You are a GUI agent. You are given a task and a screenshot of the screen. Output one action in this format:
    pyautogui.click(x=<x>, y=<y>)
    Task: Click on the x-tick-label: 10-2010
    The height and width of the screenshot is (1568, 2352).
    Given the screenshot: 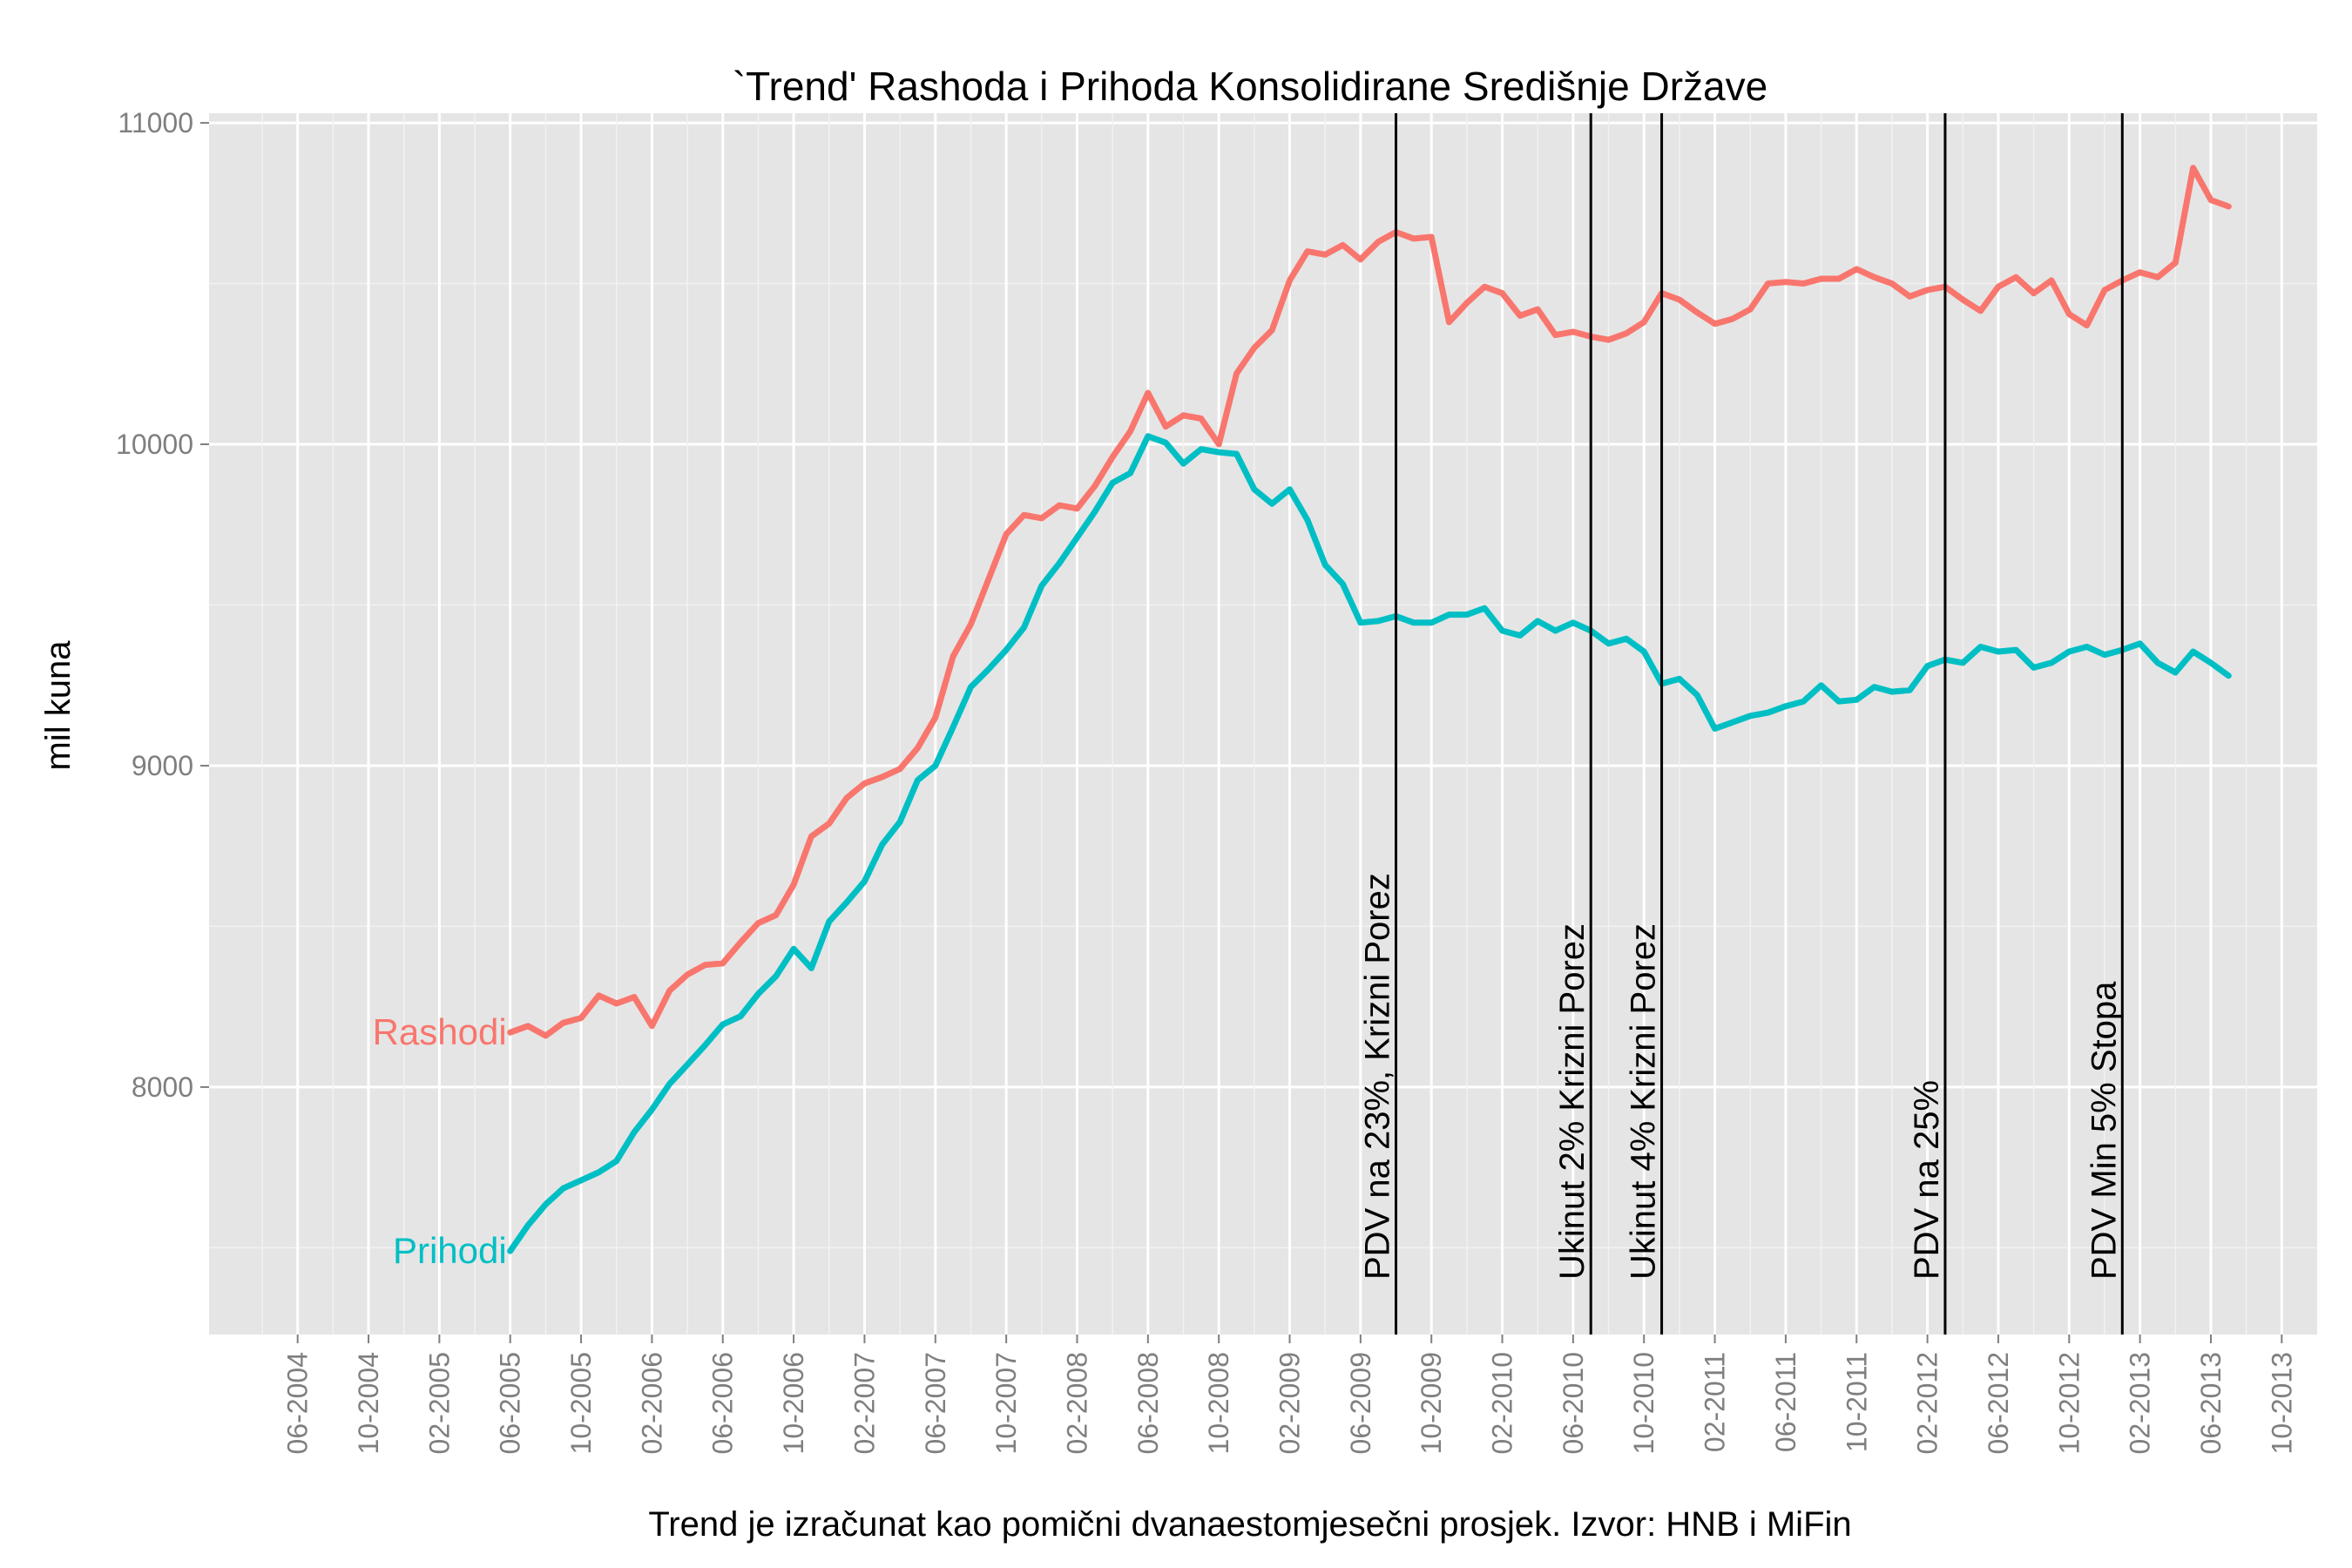 What is the action you would take?
    pyautogui.click(x=1644, y=1403)
    